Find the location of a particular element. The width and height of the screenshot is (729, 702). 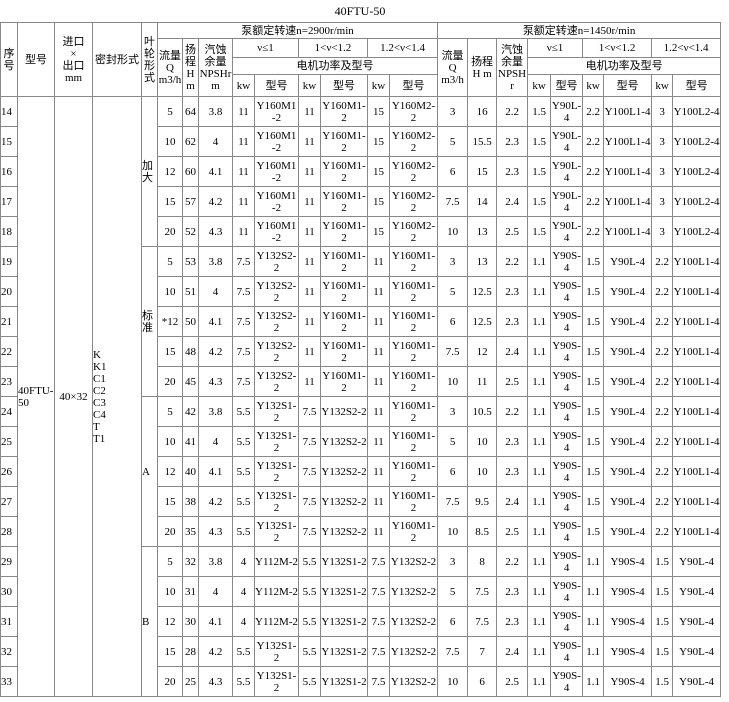

data-cell: 62 is located at coordinates (190, 141).